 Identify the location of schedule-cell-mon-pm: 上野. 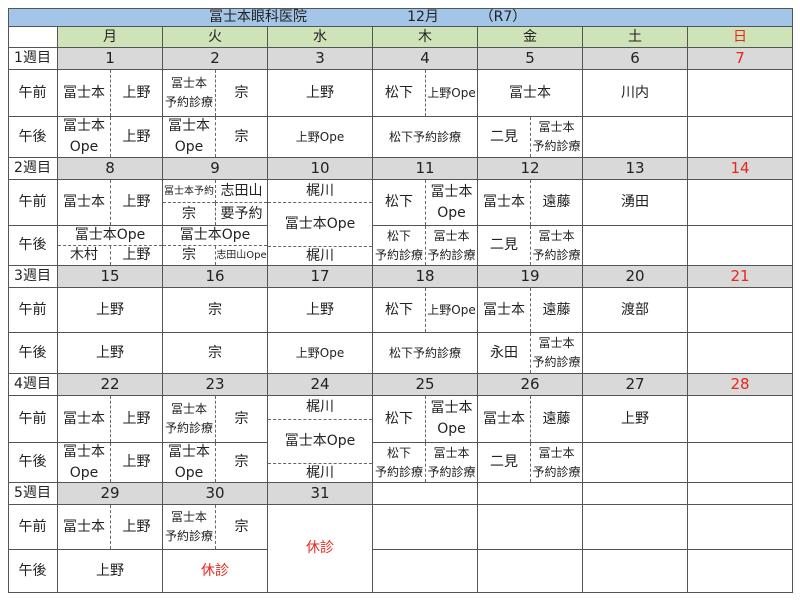
(110, 571).